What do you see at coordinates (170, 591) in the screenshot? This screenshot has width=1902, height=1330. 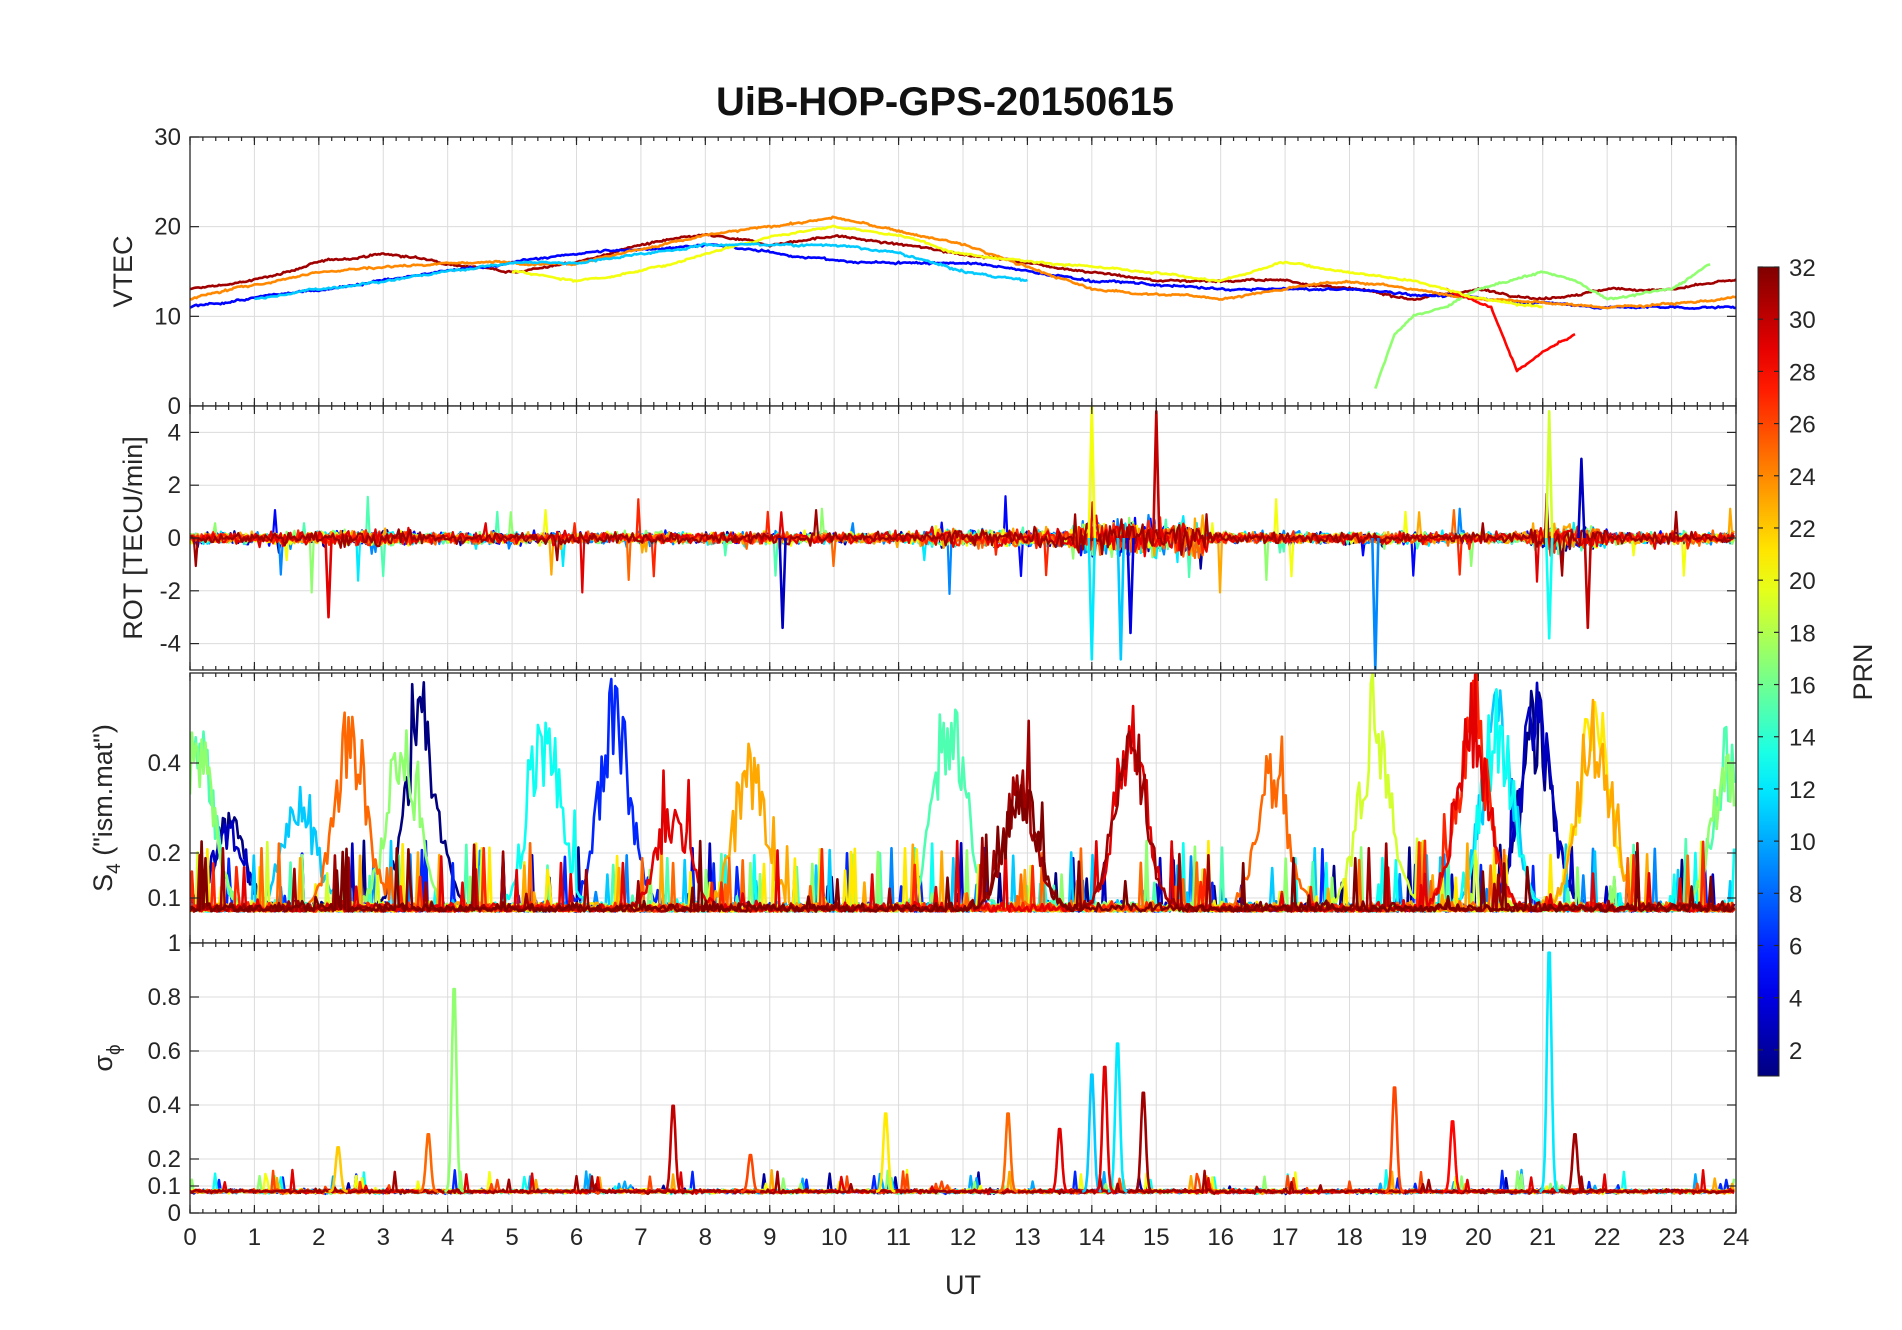 I see `rot-ytick-label: -2` at bounding box center [170, 591].